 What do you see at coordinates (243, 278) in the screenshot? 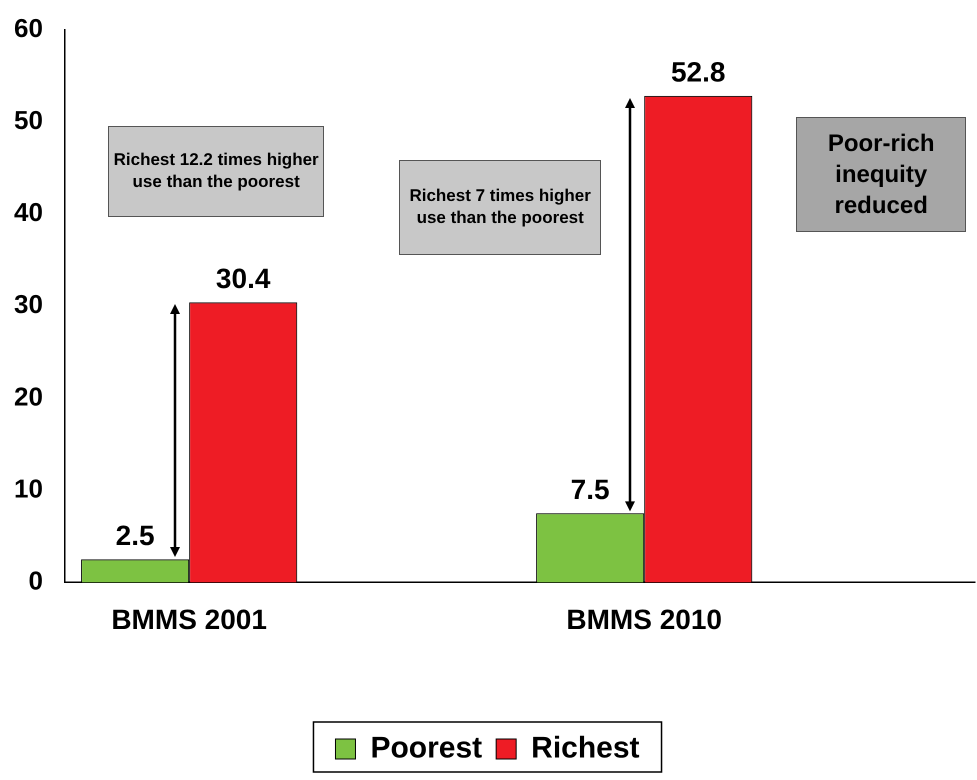
I see `data-label: 30.4` at bounding box center [243, 278].